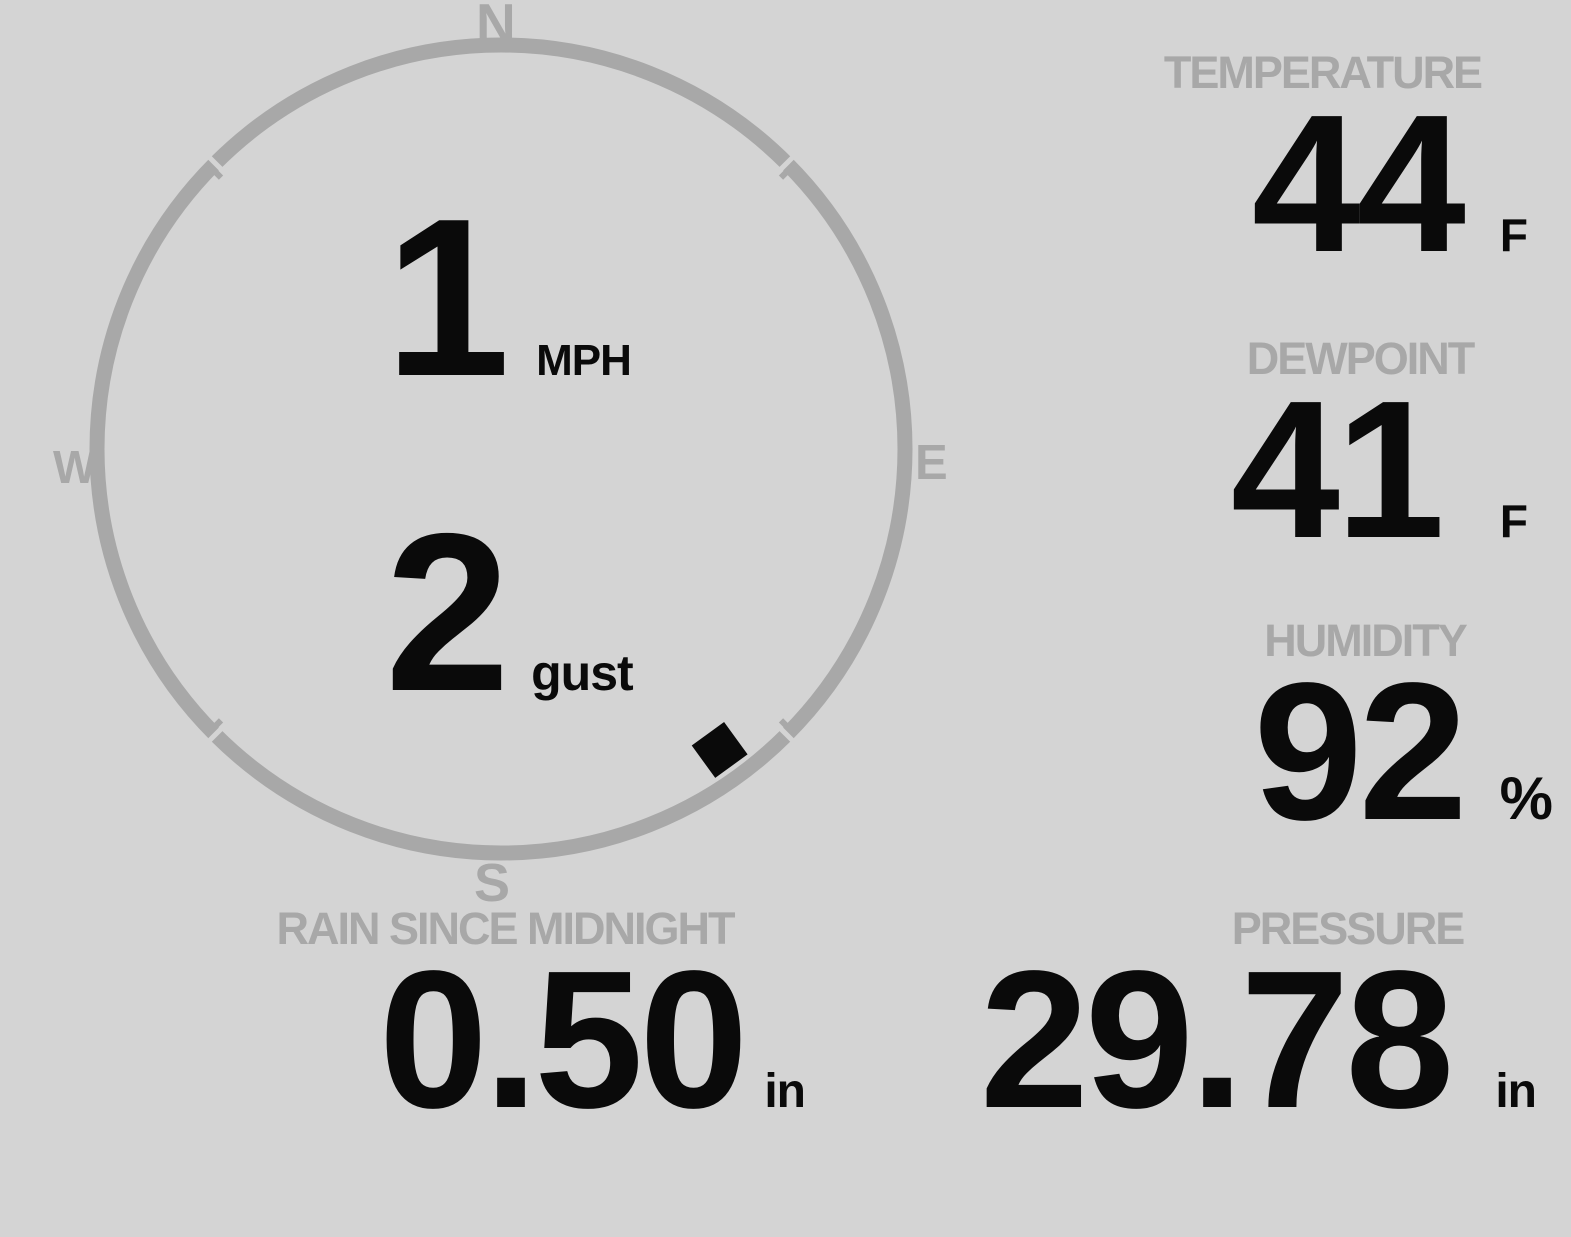  Describe the element at coordinates (506, 928) in the screenshot. I see `rain-label: RAIN SINCE MIDNIGHT` at that location.